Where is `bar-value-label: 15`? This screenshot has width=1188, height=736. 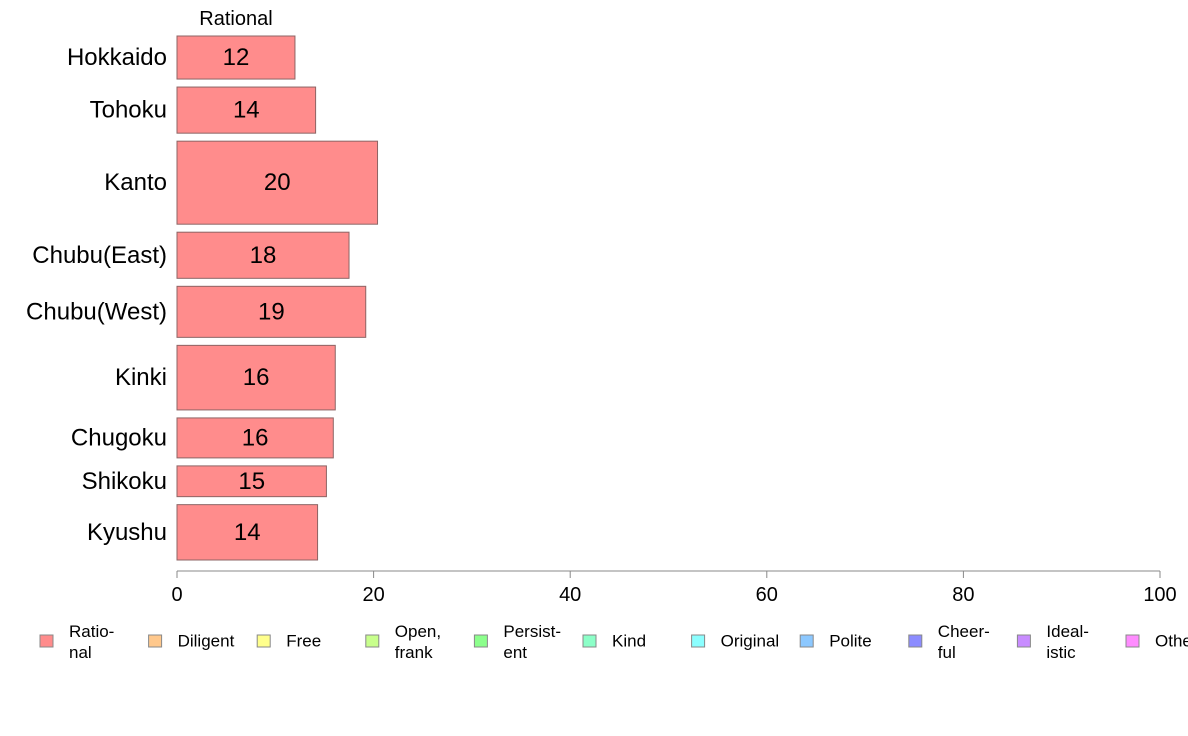
bar-value-label: 15 is located at coordinates (251, 481).